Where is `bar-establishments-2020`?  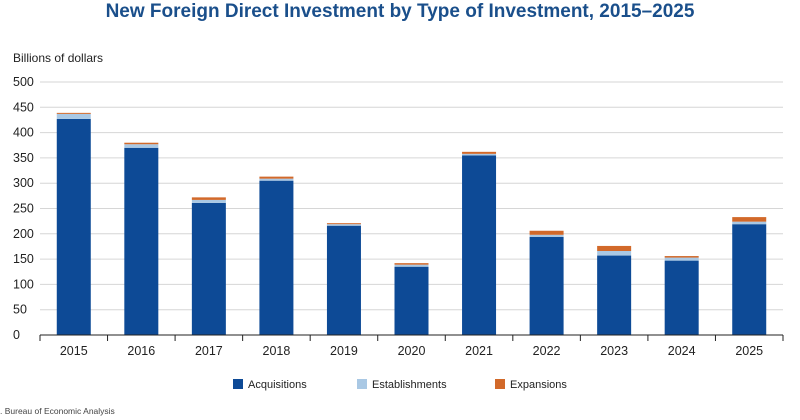 bar-establishments-2020 is located at coordinates (411, 265).